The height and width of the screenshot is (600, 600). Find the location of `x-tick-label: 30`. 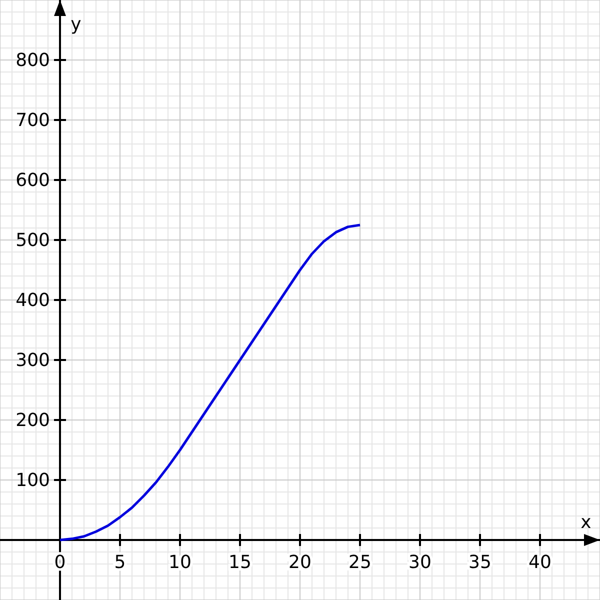

x-tick-label: 30 is located at coordinates (420, 562).